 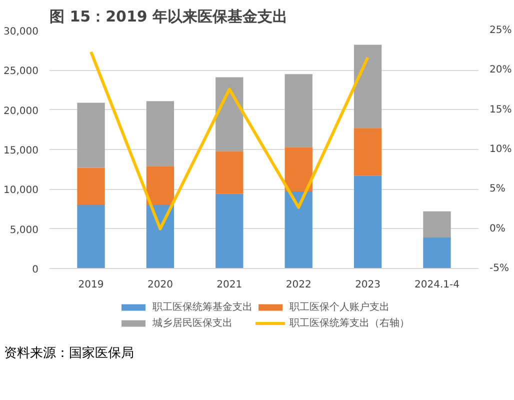 I want to click on legend-label: 职工医保统筹支出（右轴）, so click(x=350, y=323).